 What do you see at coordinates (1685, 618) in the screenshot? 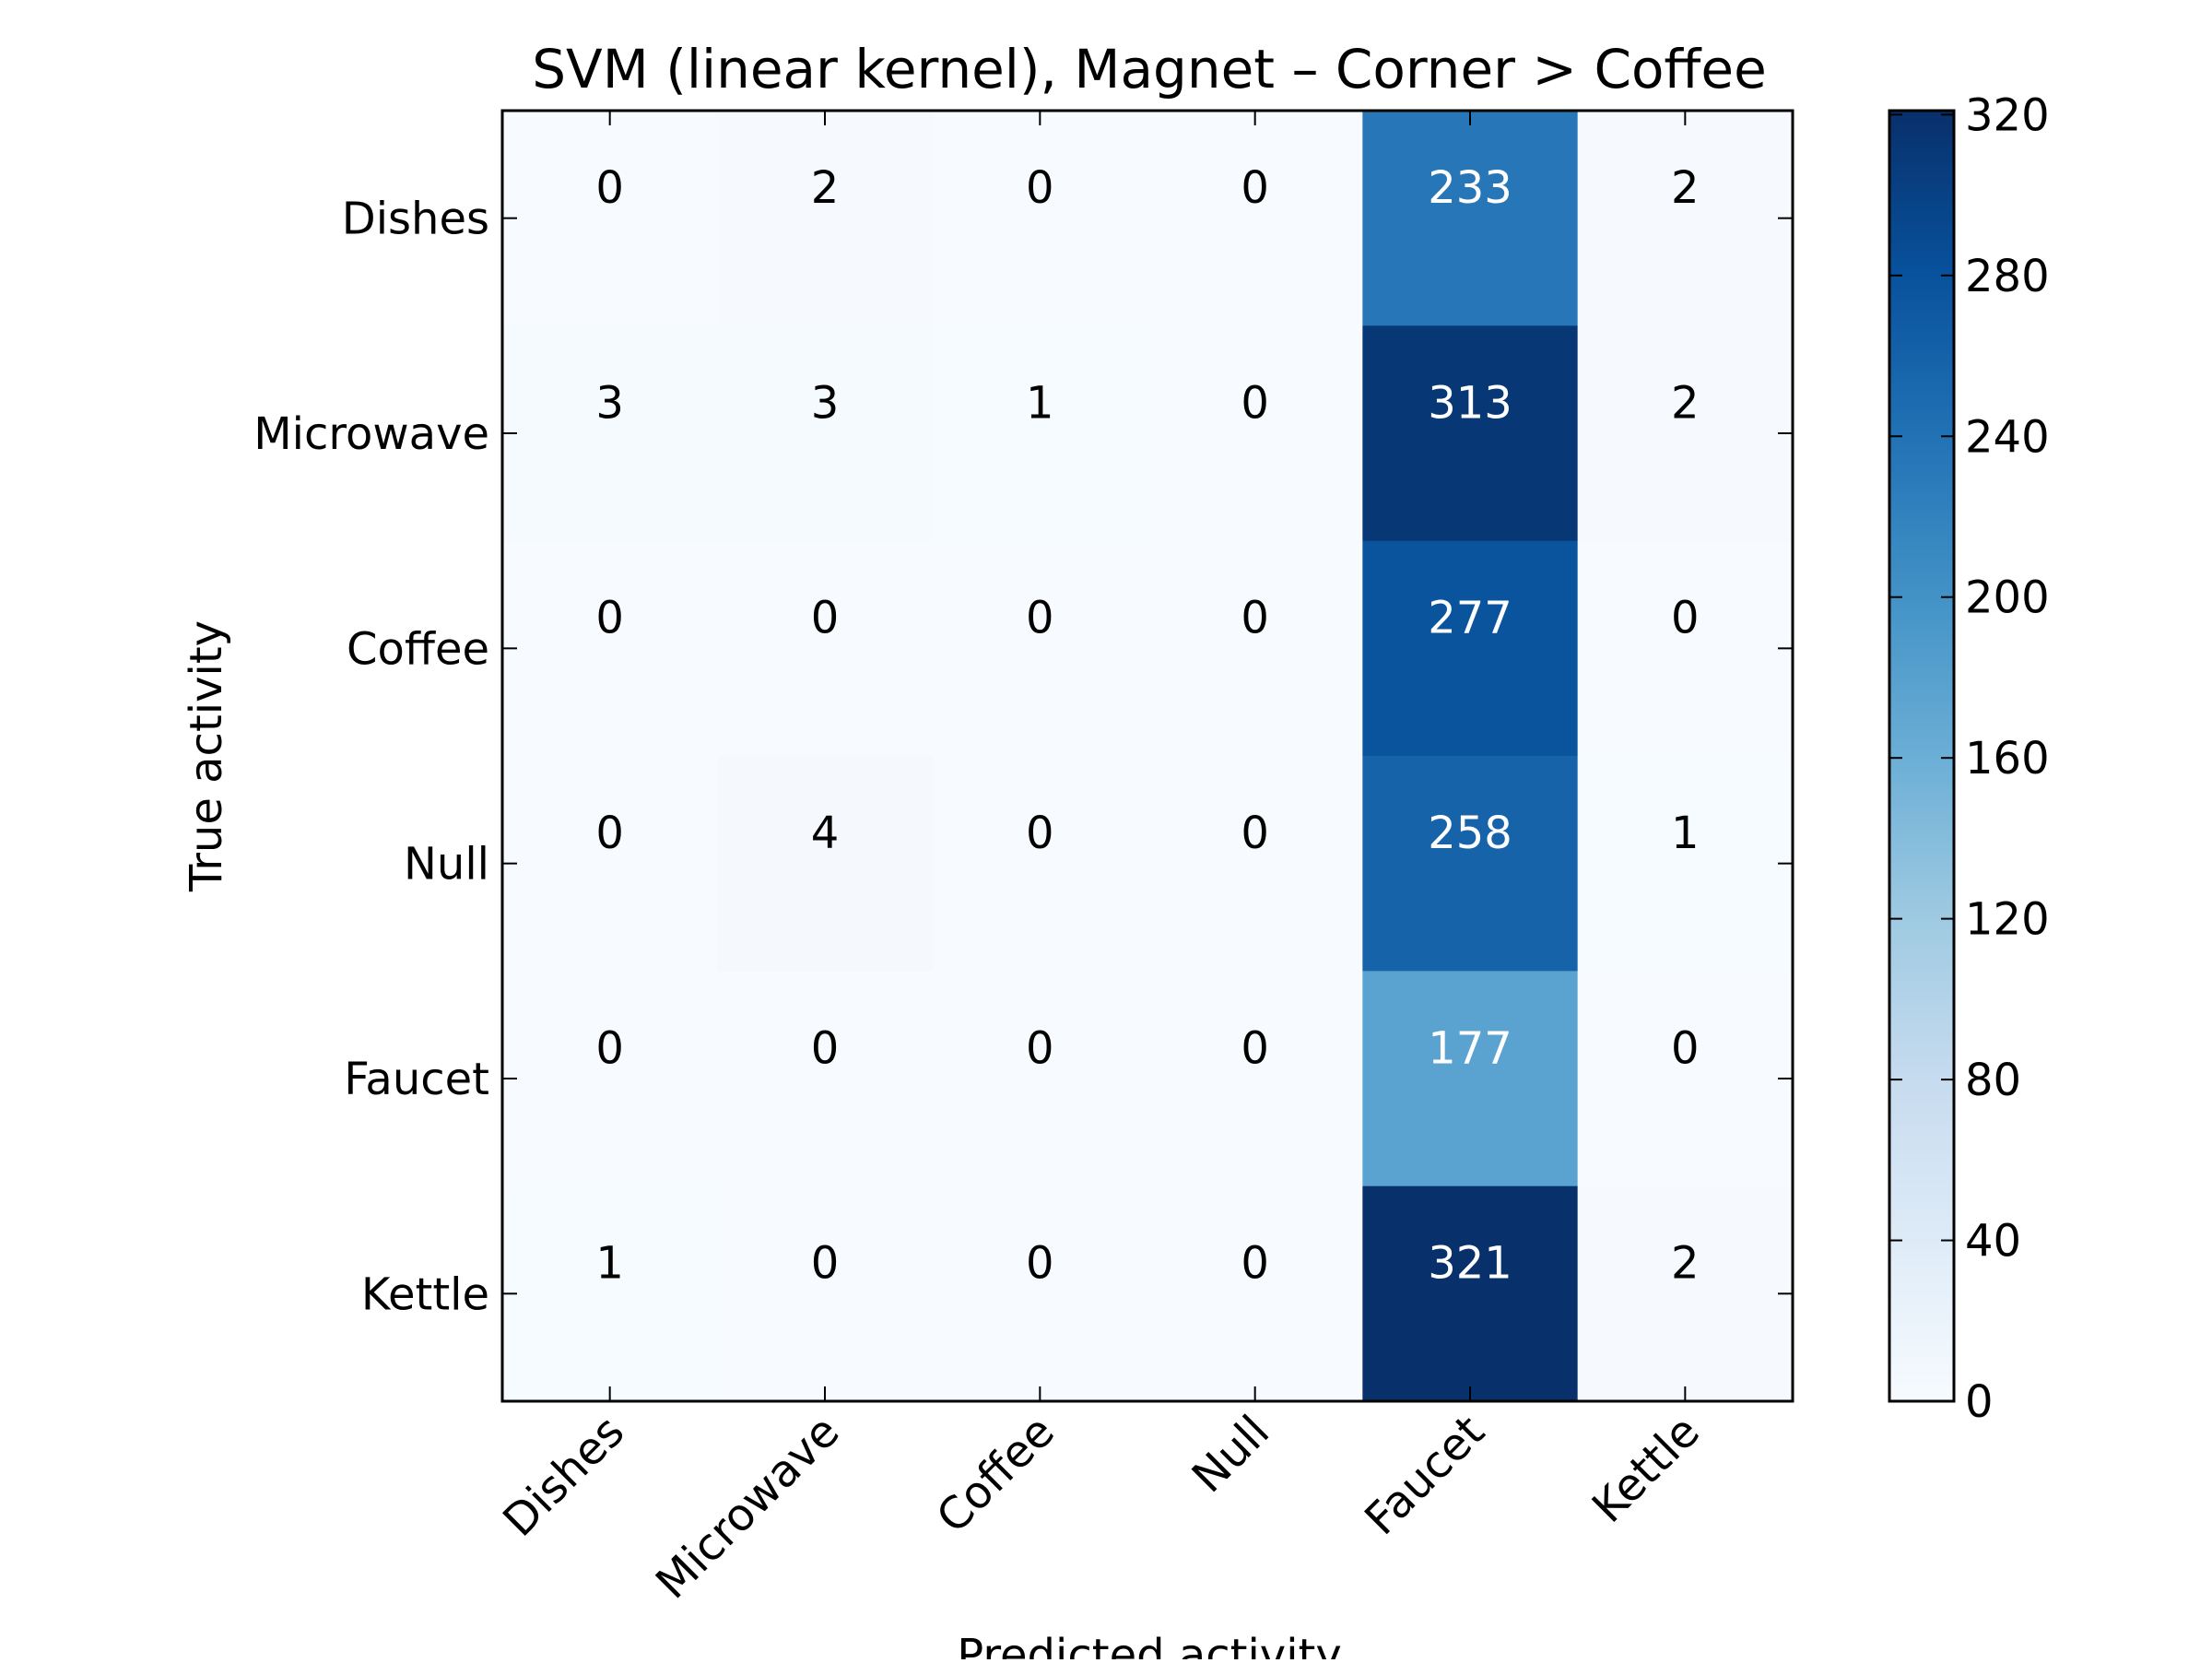
I see `cell-value-label-r2-c5: 0` at bounding box center [1685, 618].